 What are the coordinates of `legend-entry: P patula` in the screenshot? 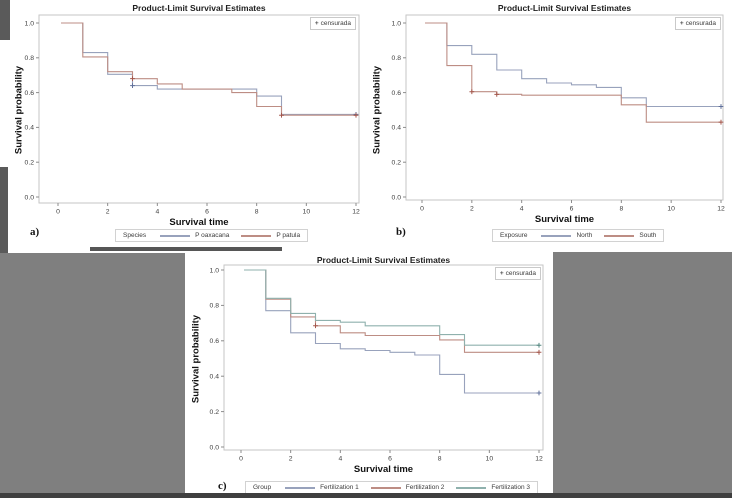 It's located at (270, 235).